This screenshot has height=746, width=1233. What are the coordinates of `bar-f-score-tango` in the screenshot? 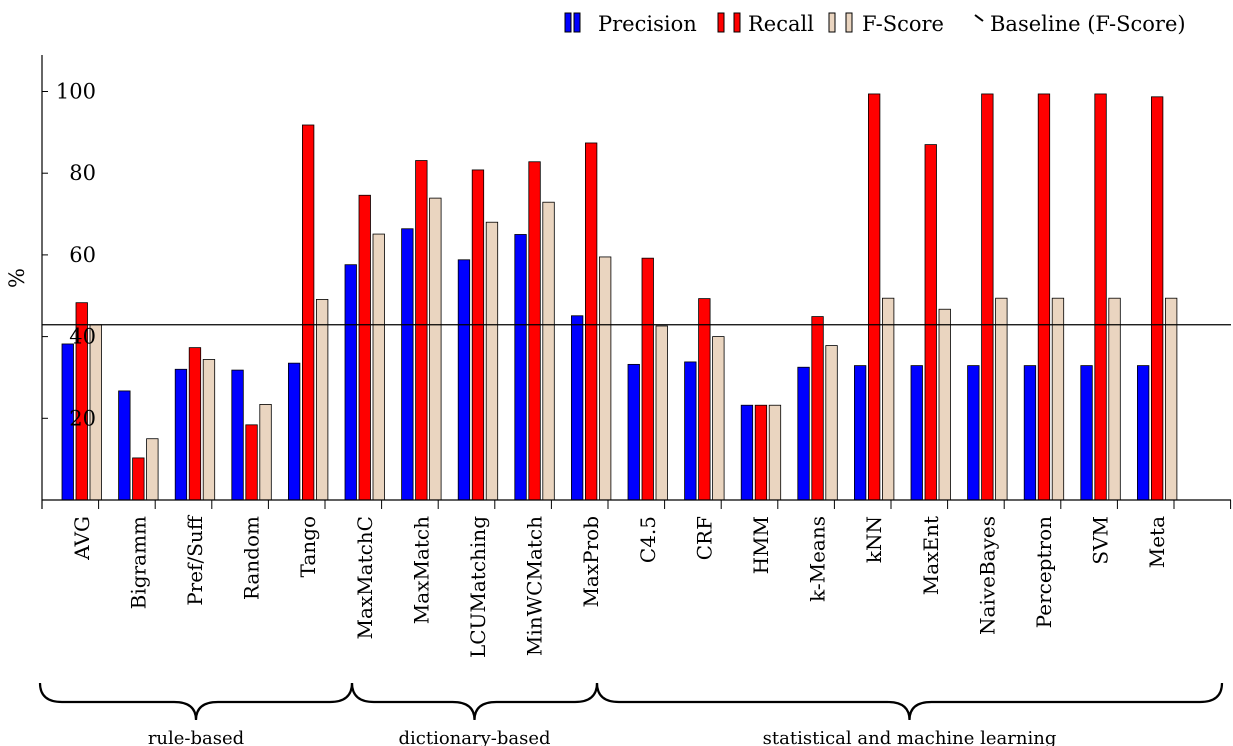 It's located at (322, 400).